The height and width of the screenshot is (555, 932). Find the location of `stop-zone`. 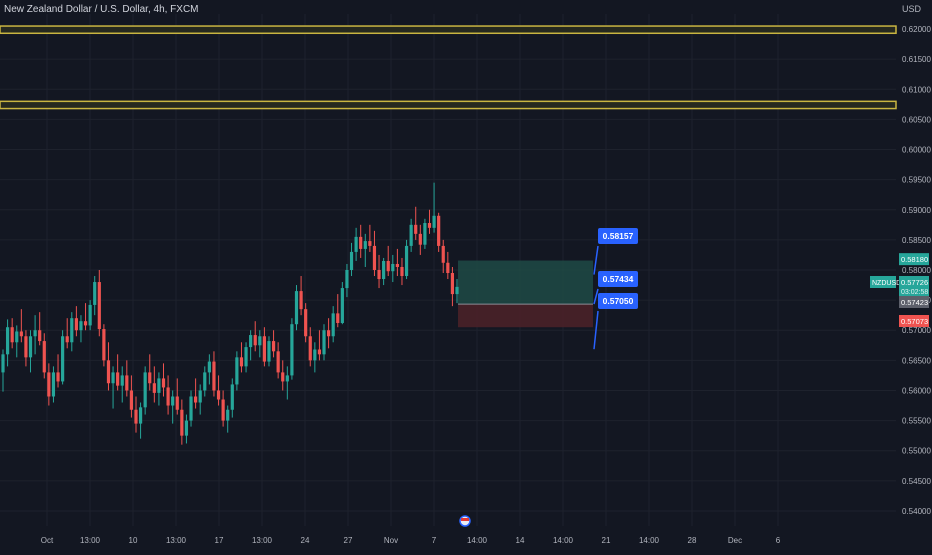

stop-zone is located at coordinates (525, 316).